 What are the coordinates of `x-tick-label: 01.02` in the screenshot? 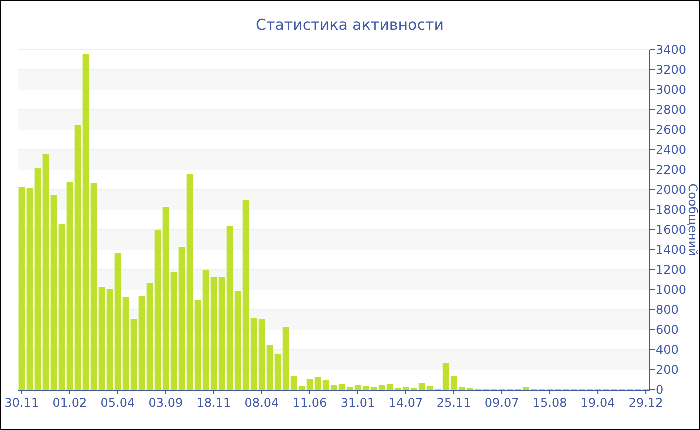 It's located at (70, 403).